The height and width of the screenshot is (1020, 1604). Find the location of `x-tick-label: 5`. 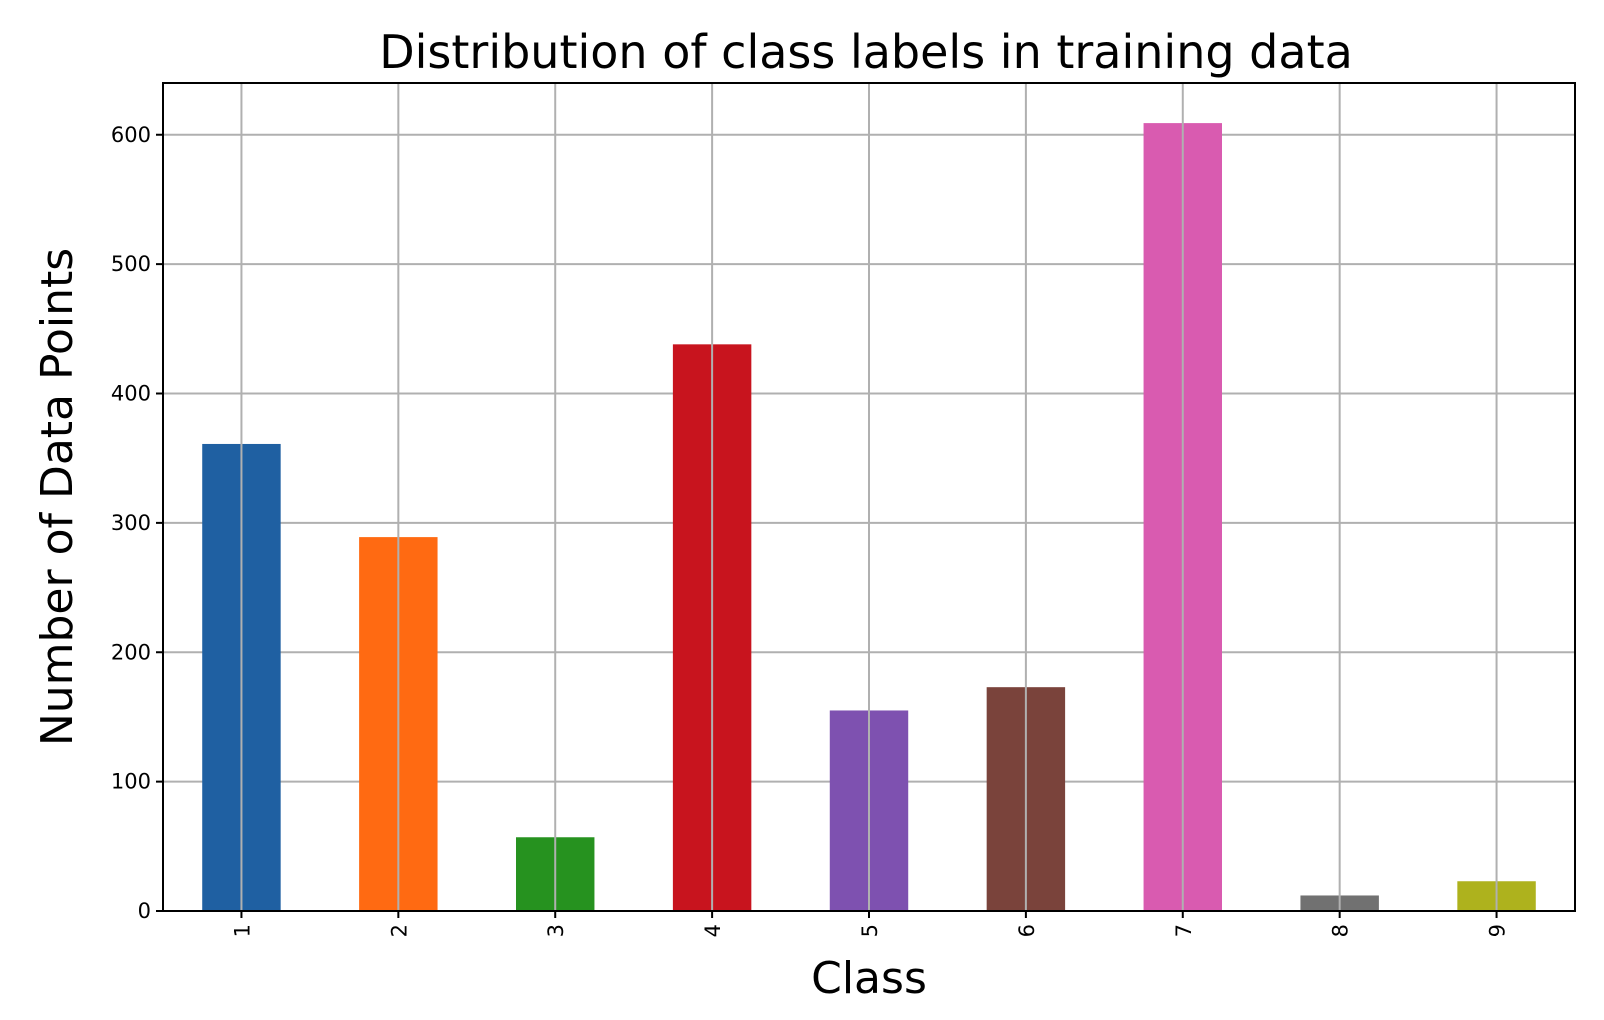

x-tick-label: 5 is located at coordinates (870, 930).